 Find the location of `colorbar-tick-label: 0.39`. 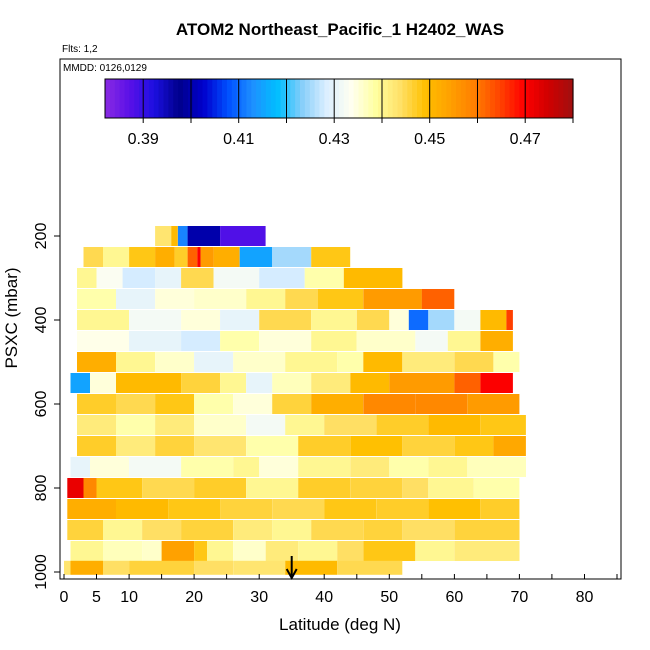

colorbar-tick-label: 0.39 is located at coordinates (143, 139).